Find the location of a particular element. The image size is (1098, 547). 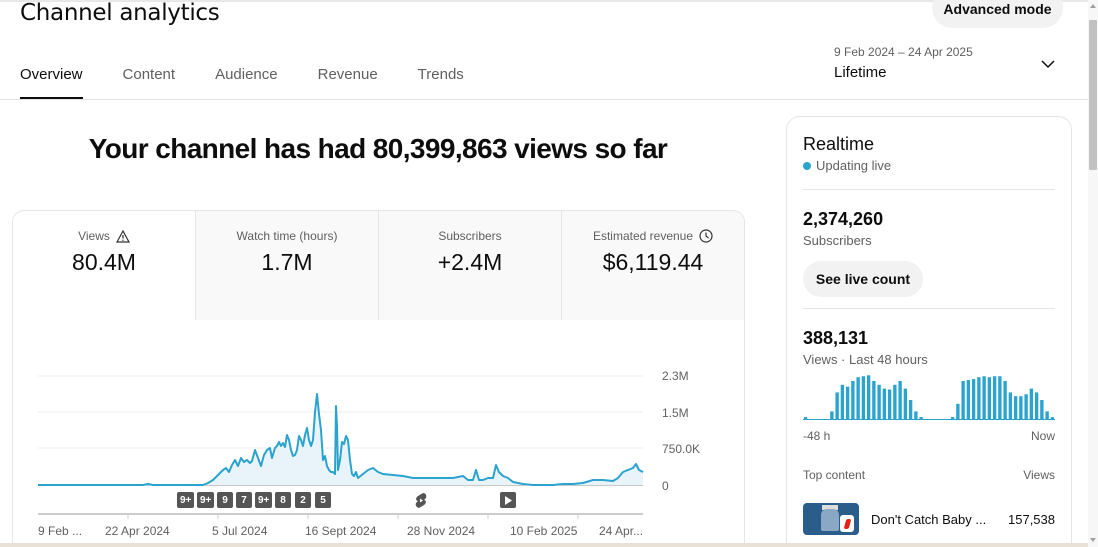

tab-revenue: Revenue is located at coordinates (347, 74).